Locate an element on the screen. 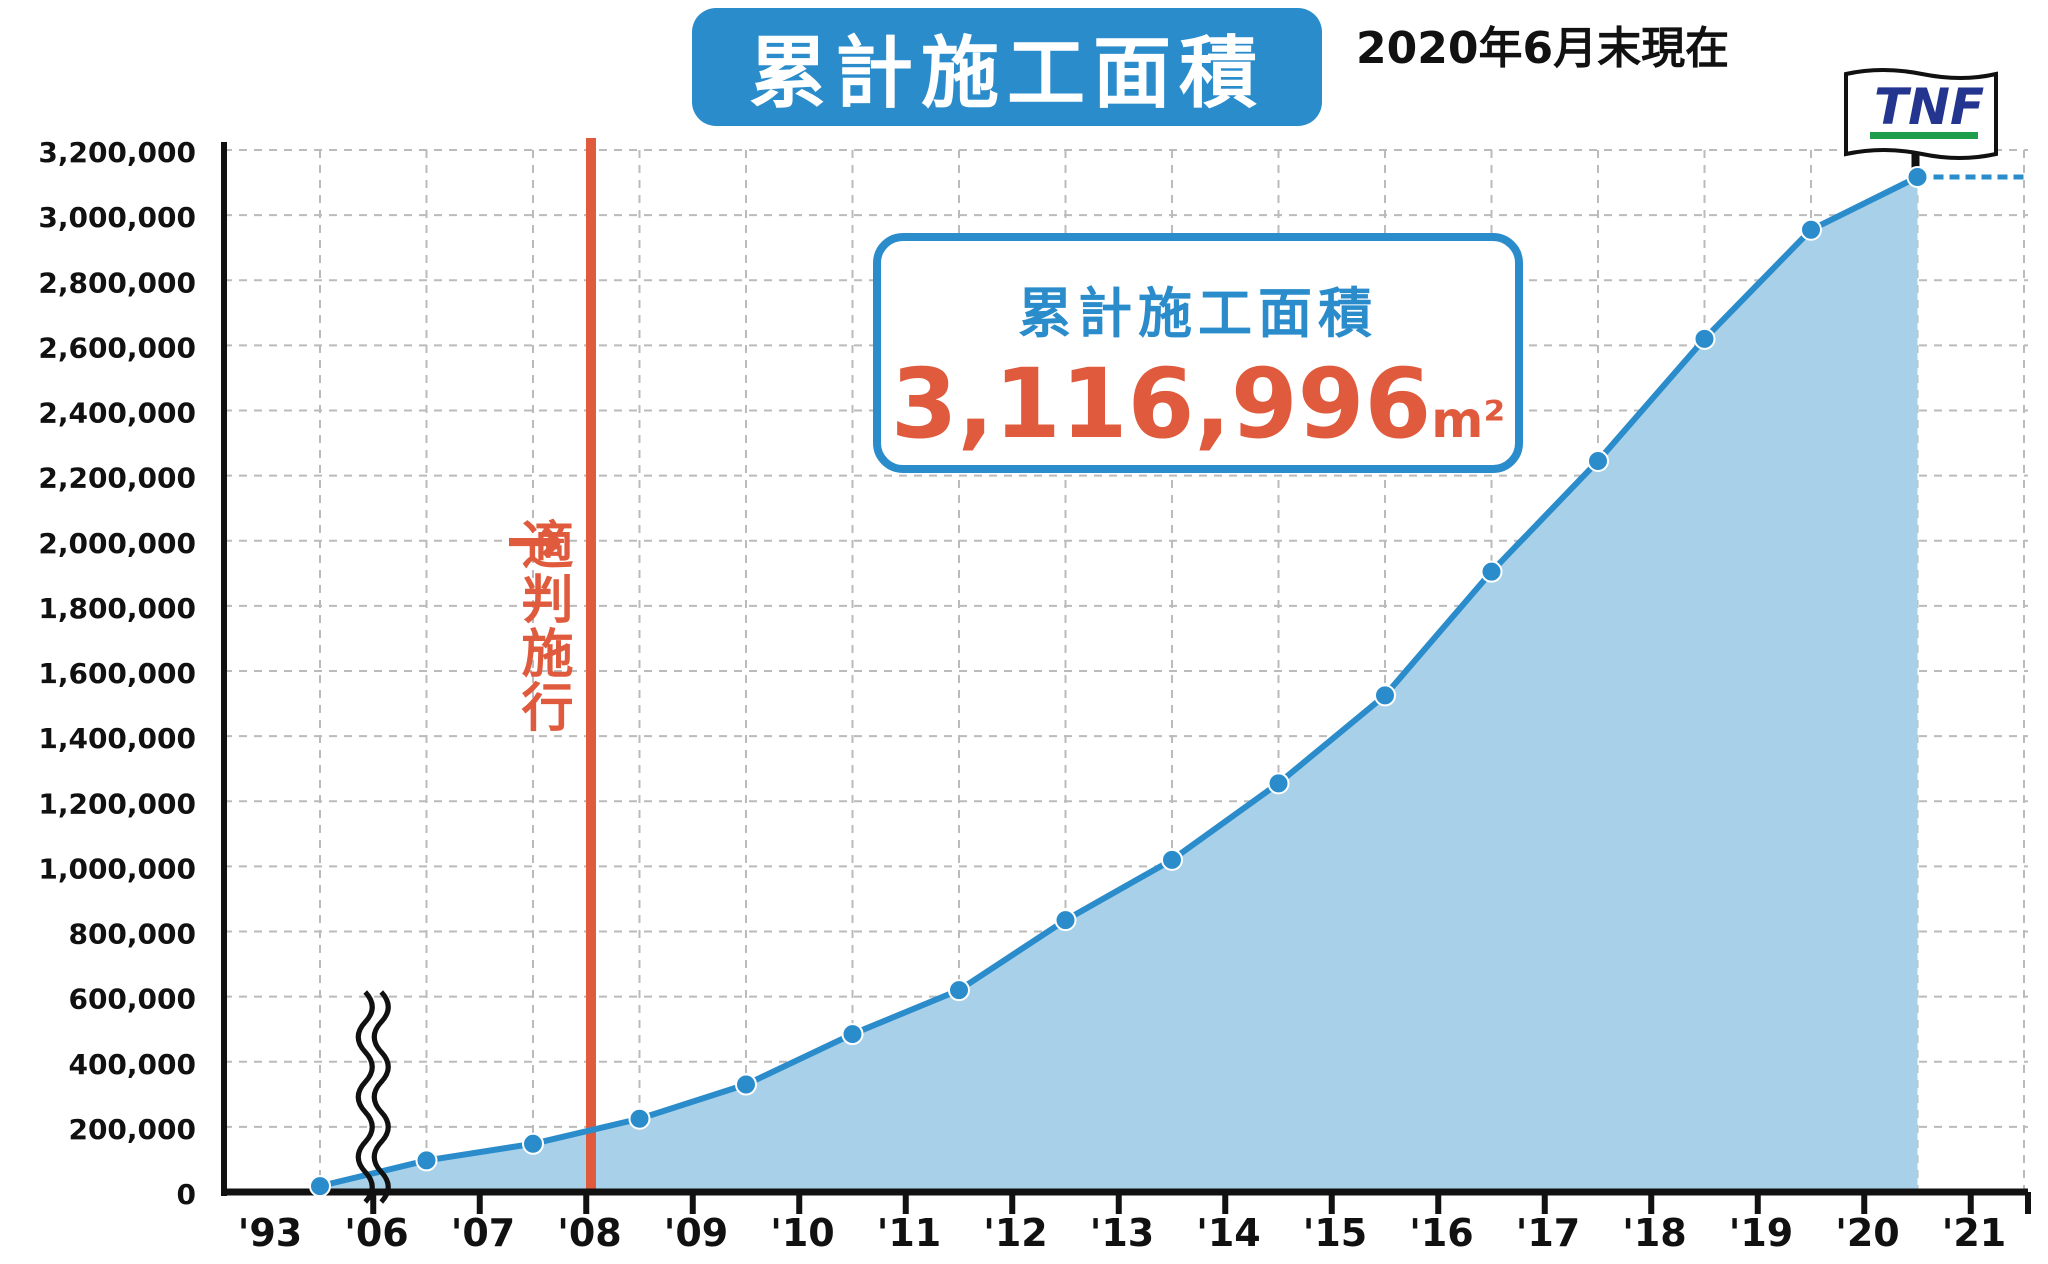 The image size is (2048, 1264). y-tick-label: 600,000 is located at coordinates (132, 999).